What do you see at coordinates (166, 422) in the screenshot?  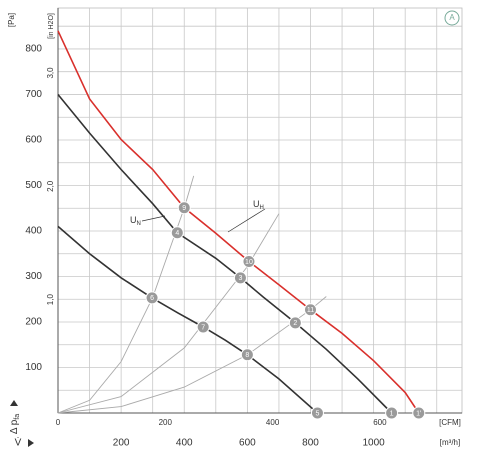 I see `x2-tick-label: 200` at bounding box center [166, 422].